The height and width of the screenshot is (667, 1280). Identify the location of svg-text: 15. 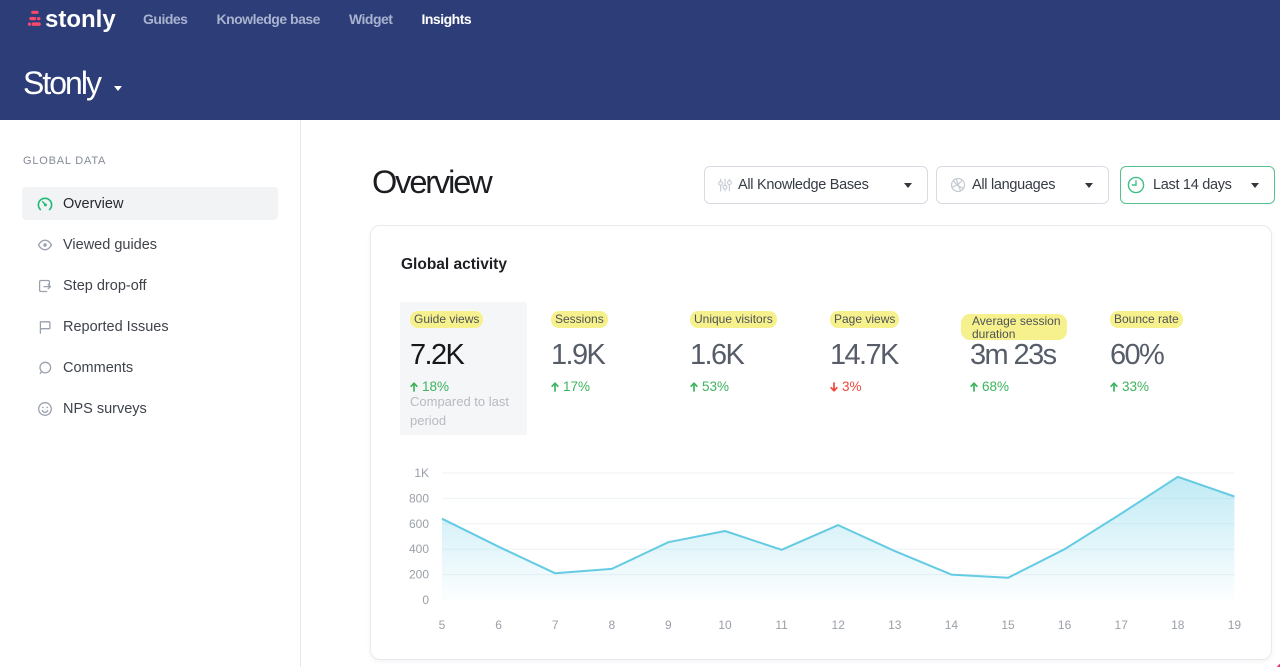
(1008, 625).